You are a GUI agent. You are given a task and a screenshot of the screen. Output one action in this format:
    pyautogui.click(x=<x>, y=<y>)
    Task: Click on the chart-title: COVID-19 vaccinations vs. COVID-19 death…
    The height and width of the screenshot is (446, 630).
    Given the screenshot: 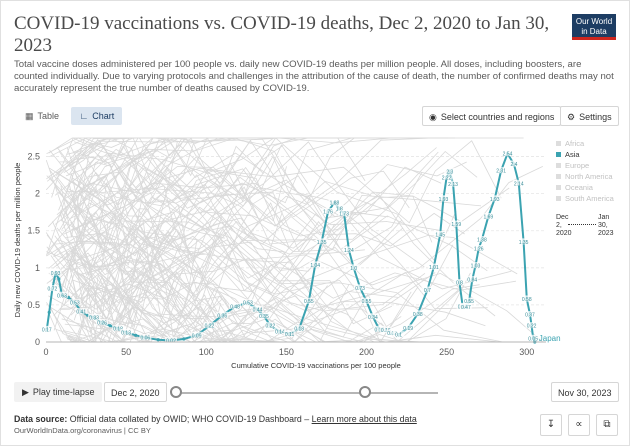 What is the action you would take?
    pyautogui.click(x=282, y=34)
    